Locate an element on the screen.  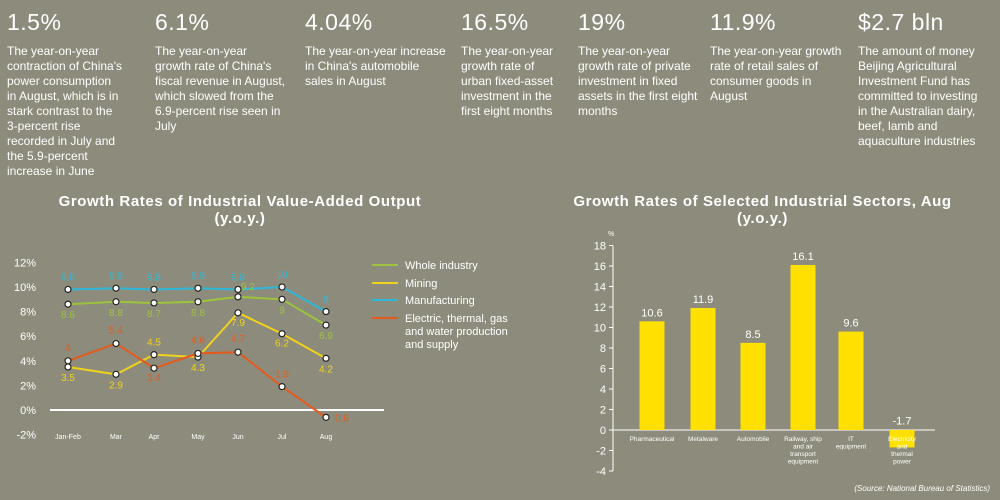
stat-value: 6.1% is located at coordinates (182, 22).